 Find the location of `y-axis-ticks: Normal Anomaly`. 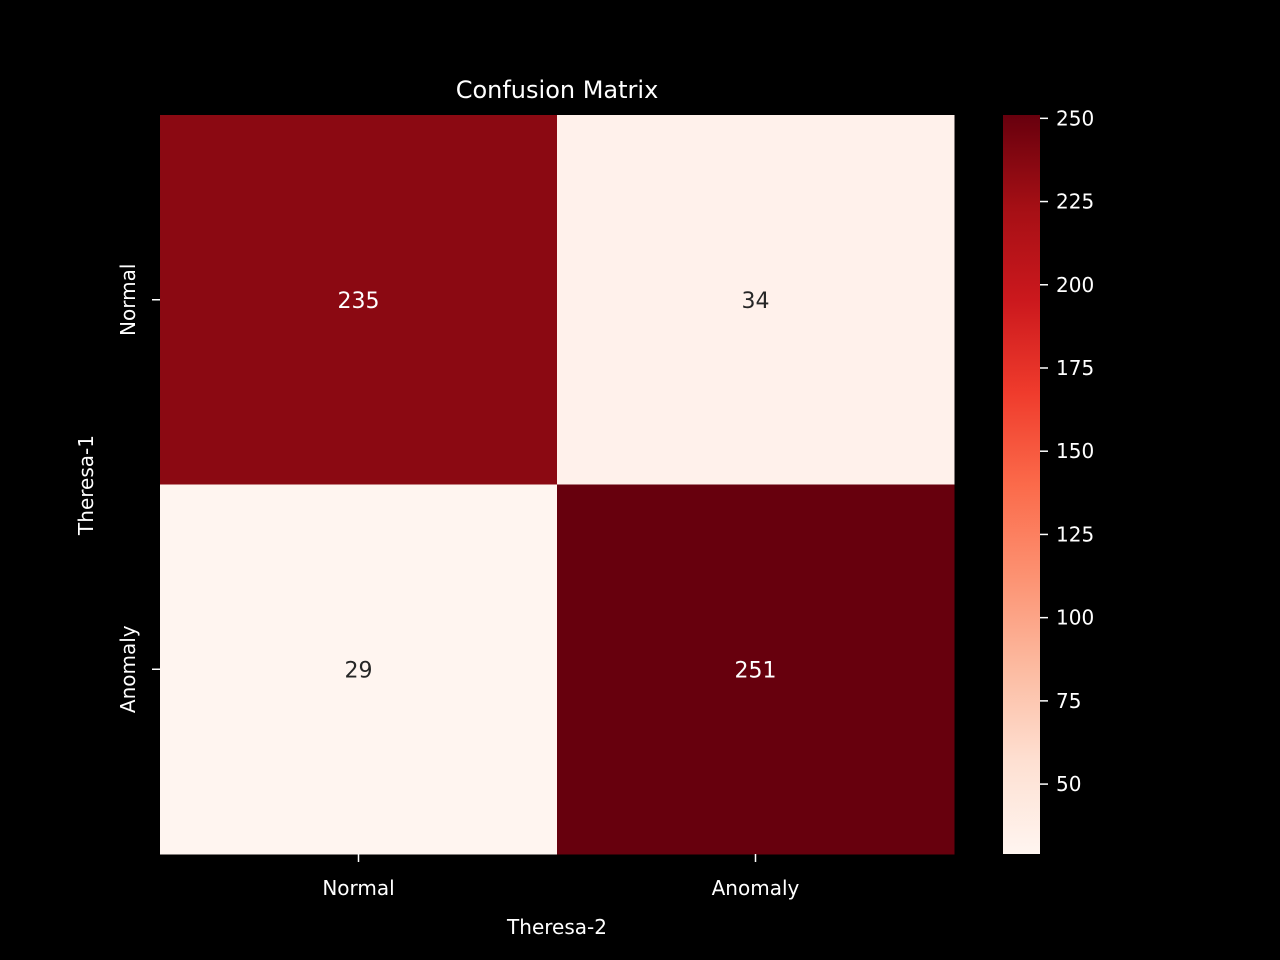

y-axis-ticks: Normal Anomaly is located at coordinates (138, 488).